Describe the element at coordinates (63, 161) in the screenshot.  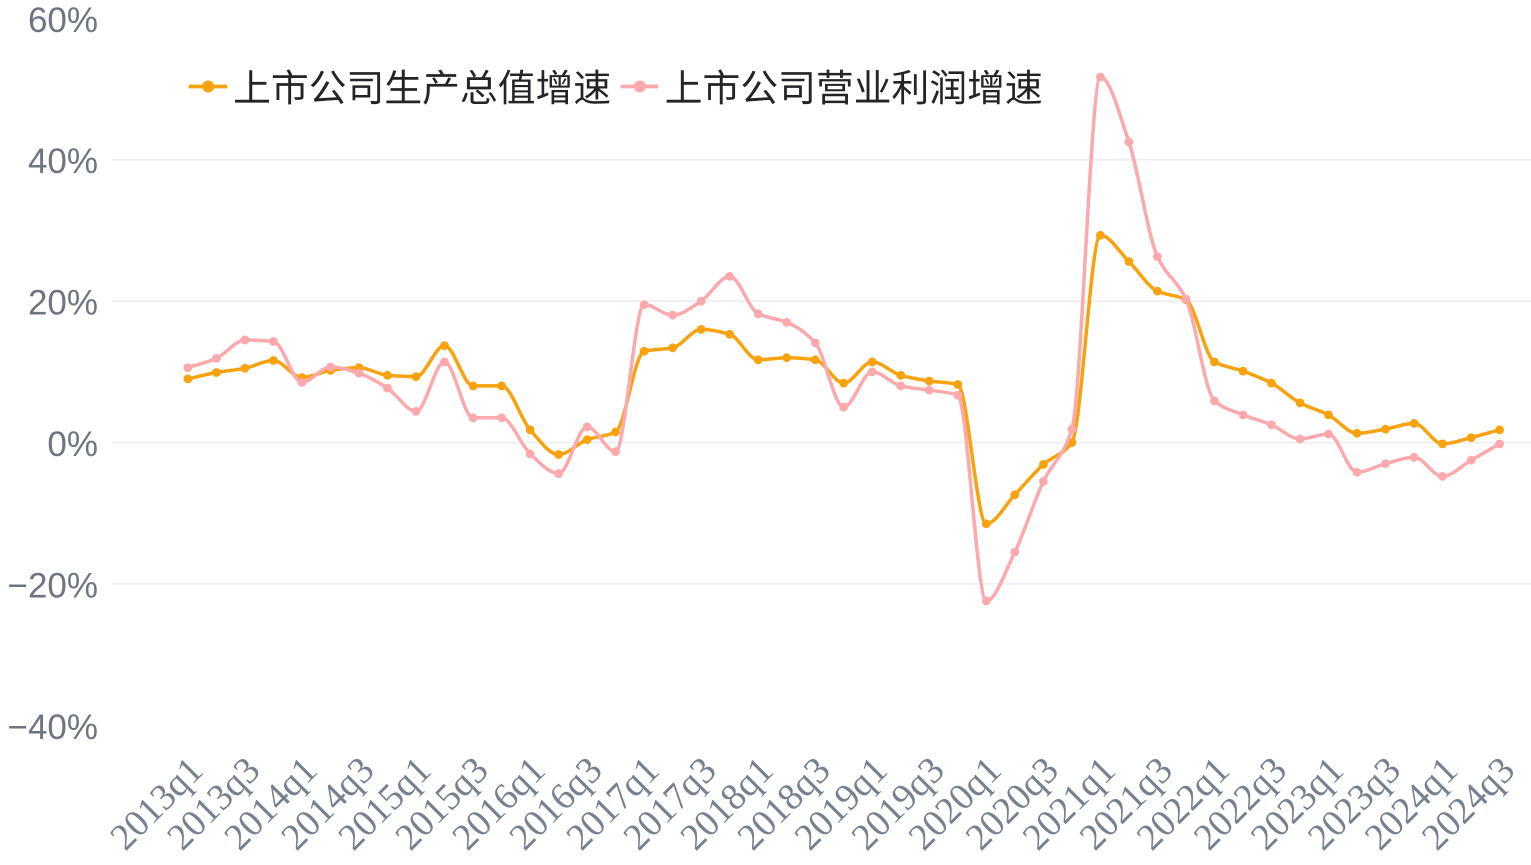
I see `svg-text: 40%` at that location.